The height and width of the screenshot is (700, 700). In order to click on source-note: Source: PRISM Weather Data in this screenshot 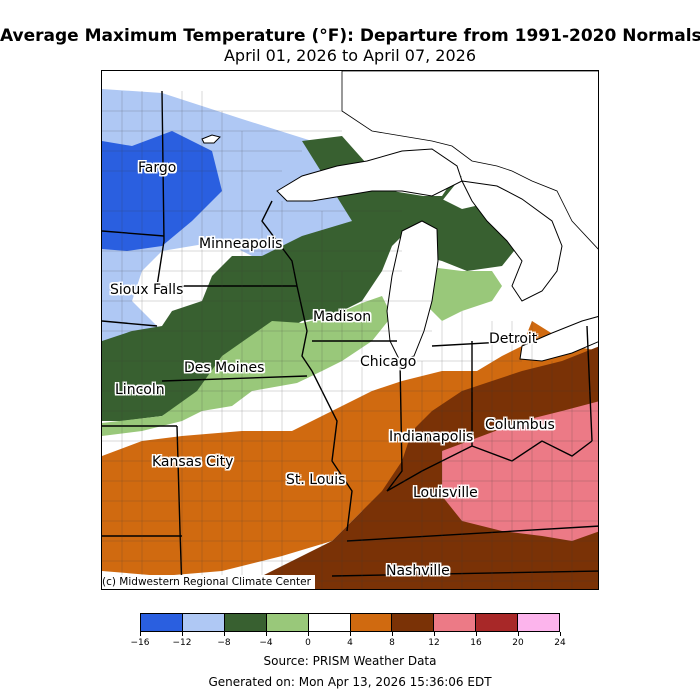, I will do `click(350, 661)`.